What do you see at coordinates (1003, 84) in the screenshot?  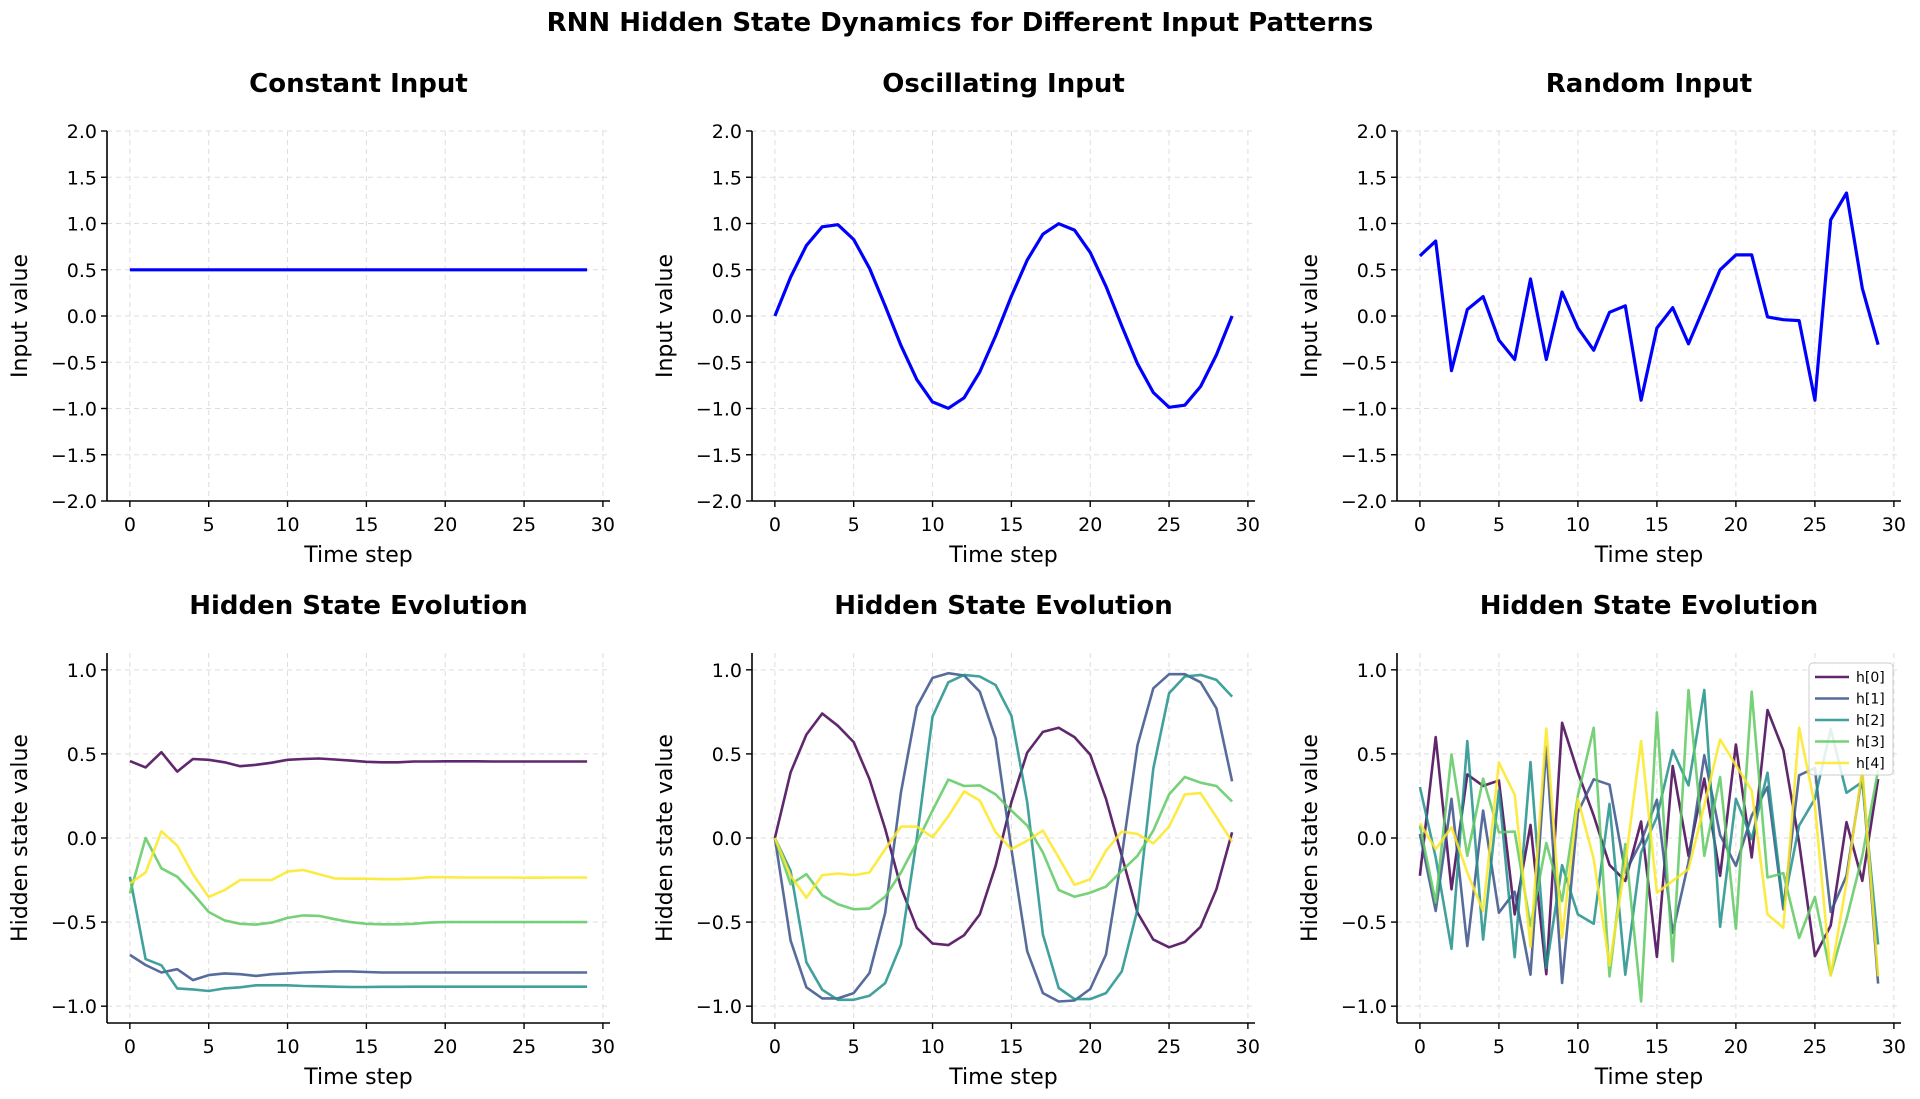 I see `subplot-title: Oscillating Input` at bounding box center [1003, 84].